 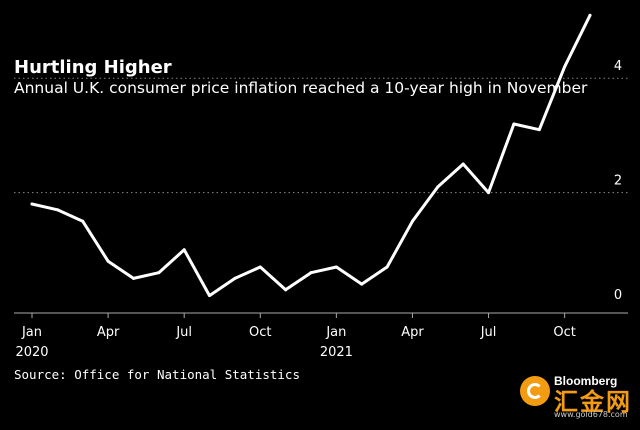 What do you see at coordinates (31, 352) in the screenshot?
I see `x-year-label: 2020` at bounding box center [31, 352].